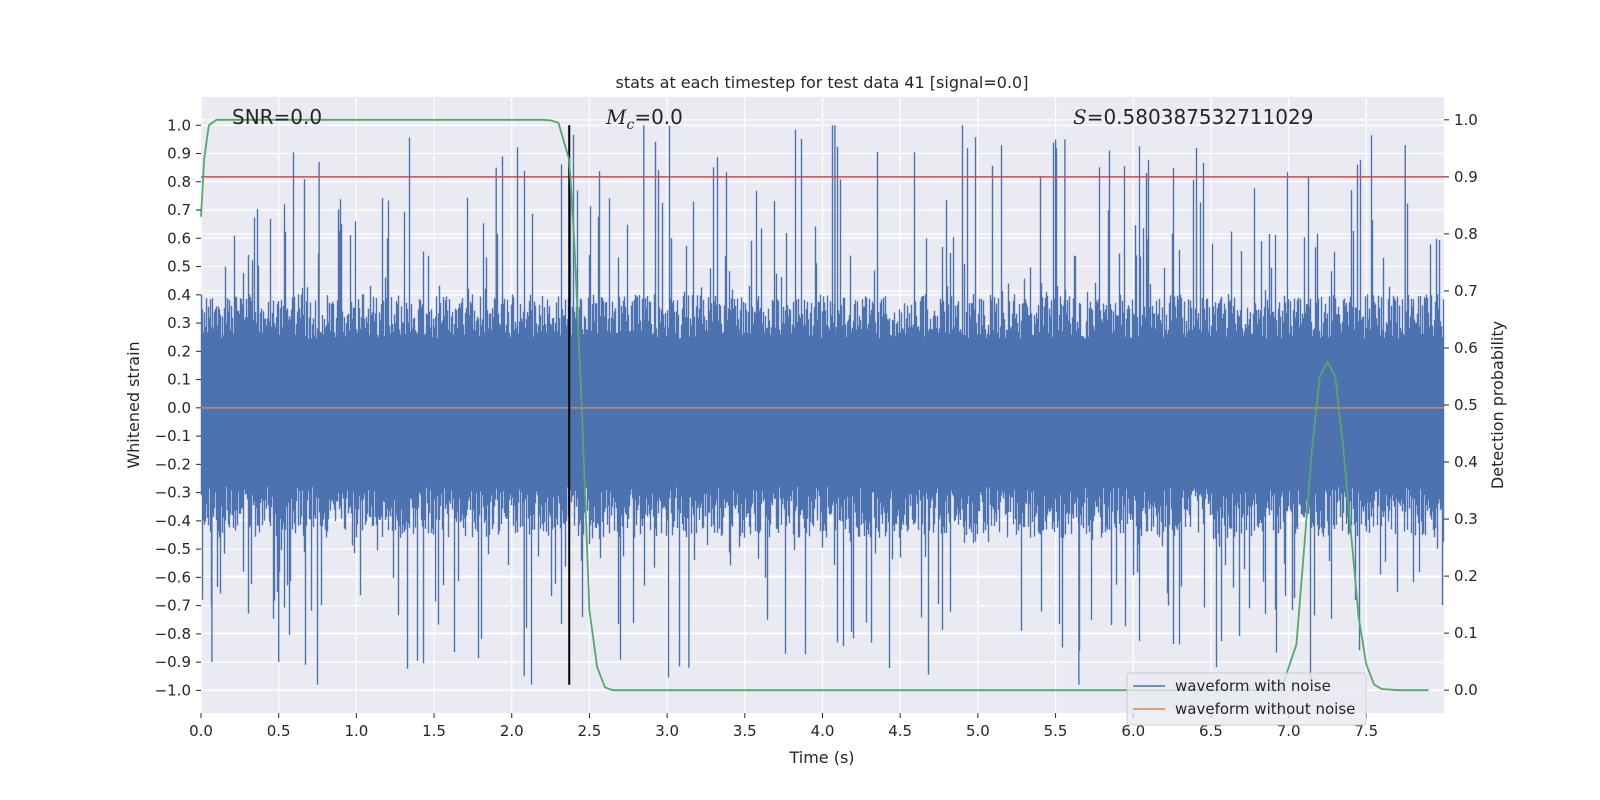 The width and height of the screenshot is (1600, 800). Describe the element at coordinates (900, 731) in the screenshot. I see `x-tick-label: 4.5` at that location.